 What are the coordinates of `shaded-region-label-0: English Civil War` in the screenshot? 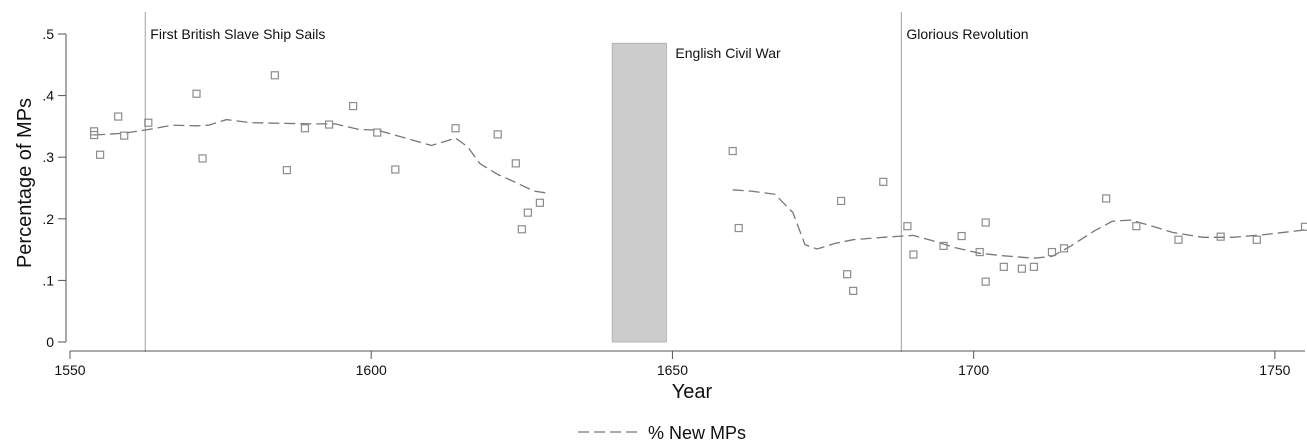 It's located at (728, 53).